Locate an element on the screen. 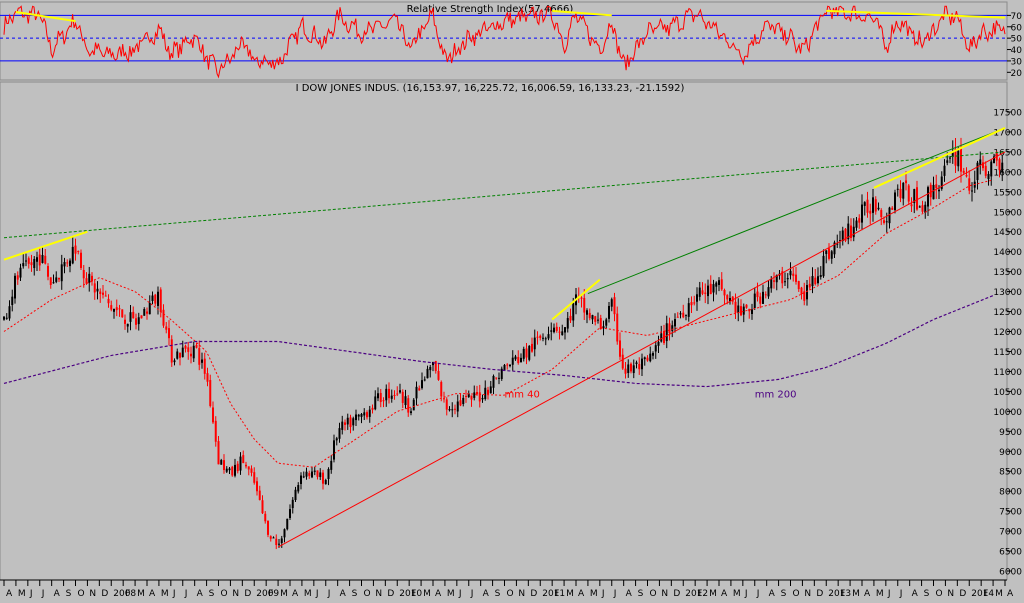 This screenshot has width=1024, height=603. x-tick-label: 2013 is located at coordinates (839, 594).